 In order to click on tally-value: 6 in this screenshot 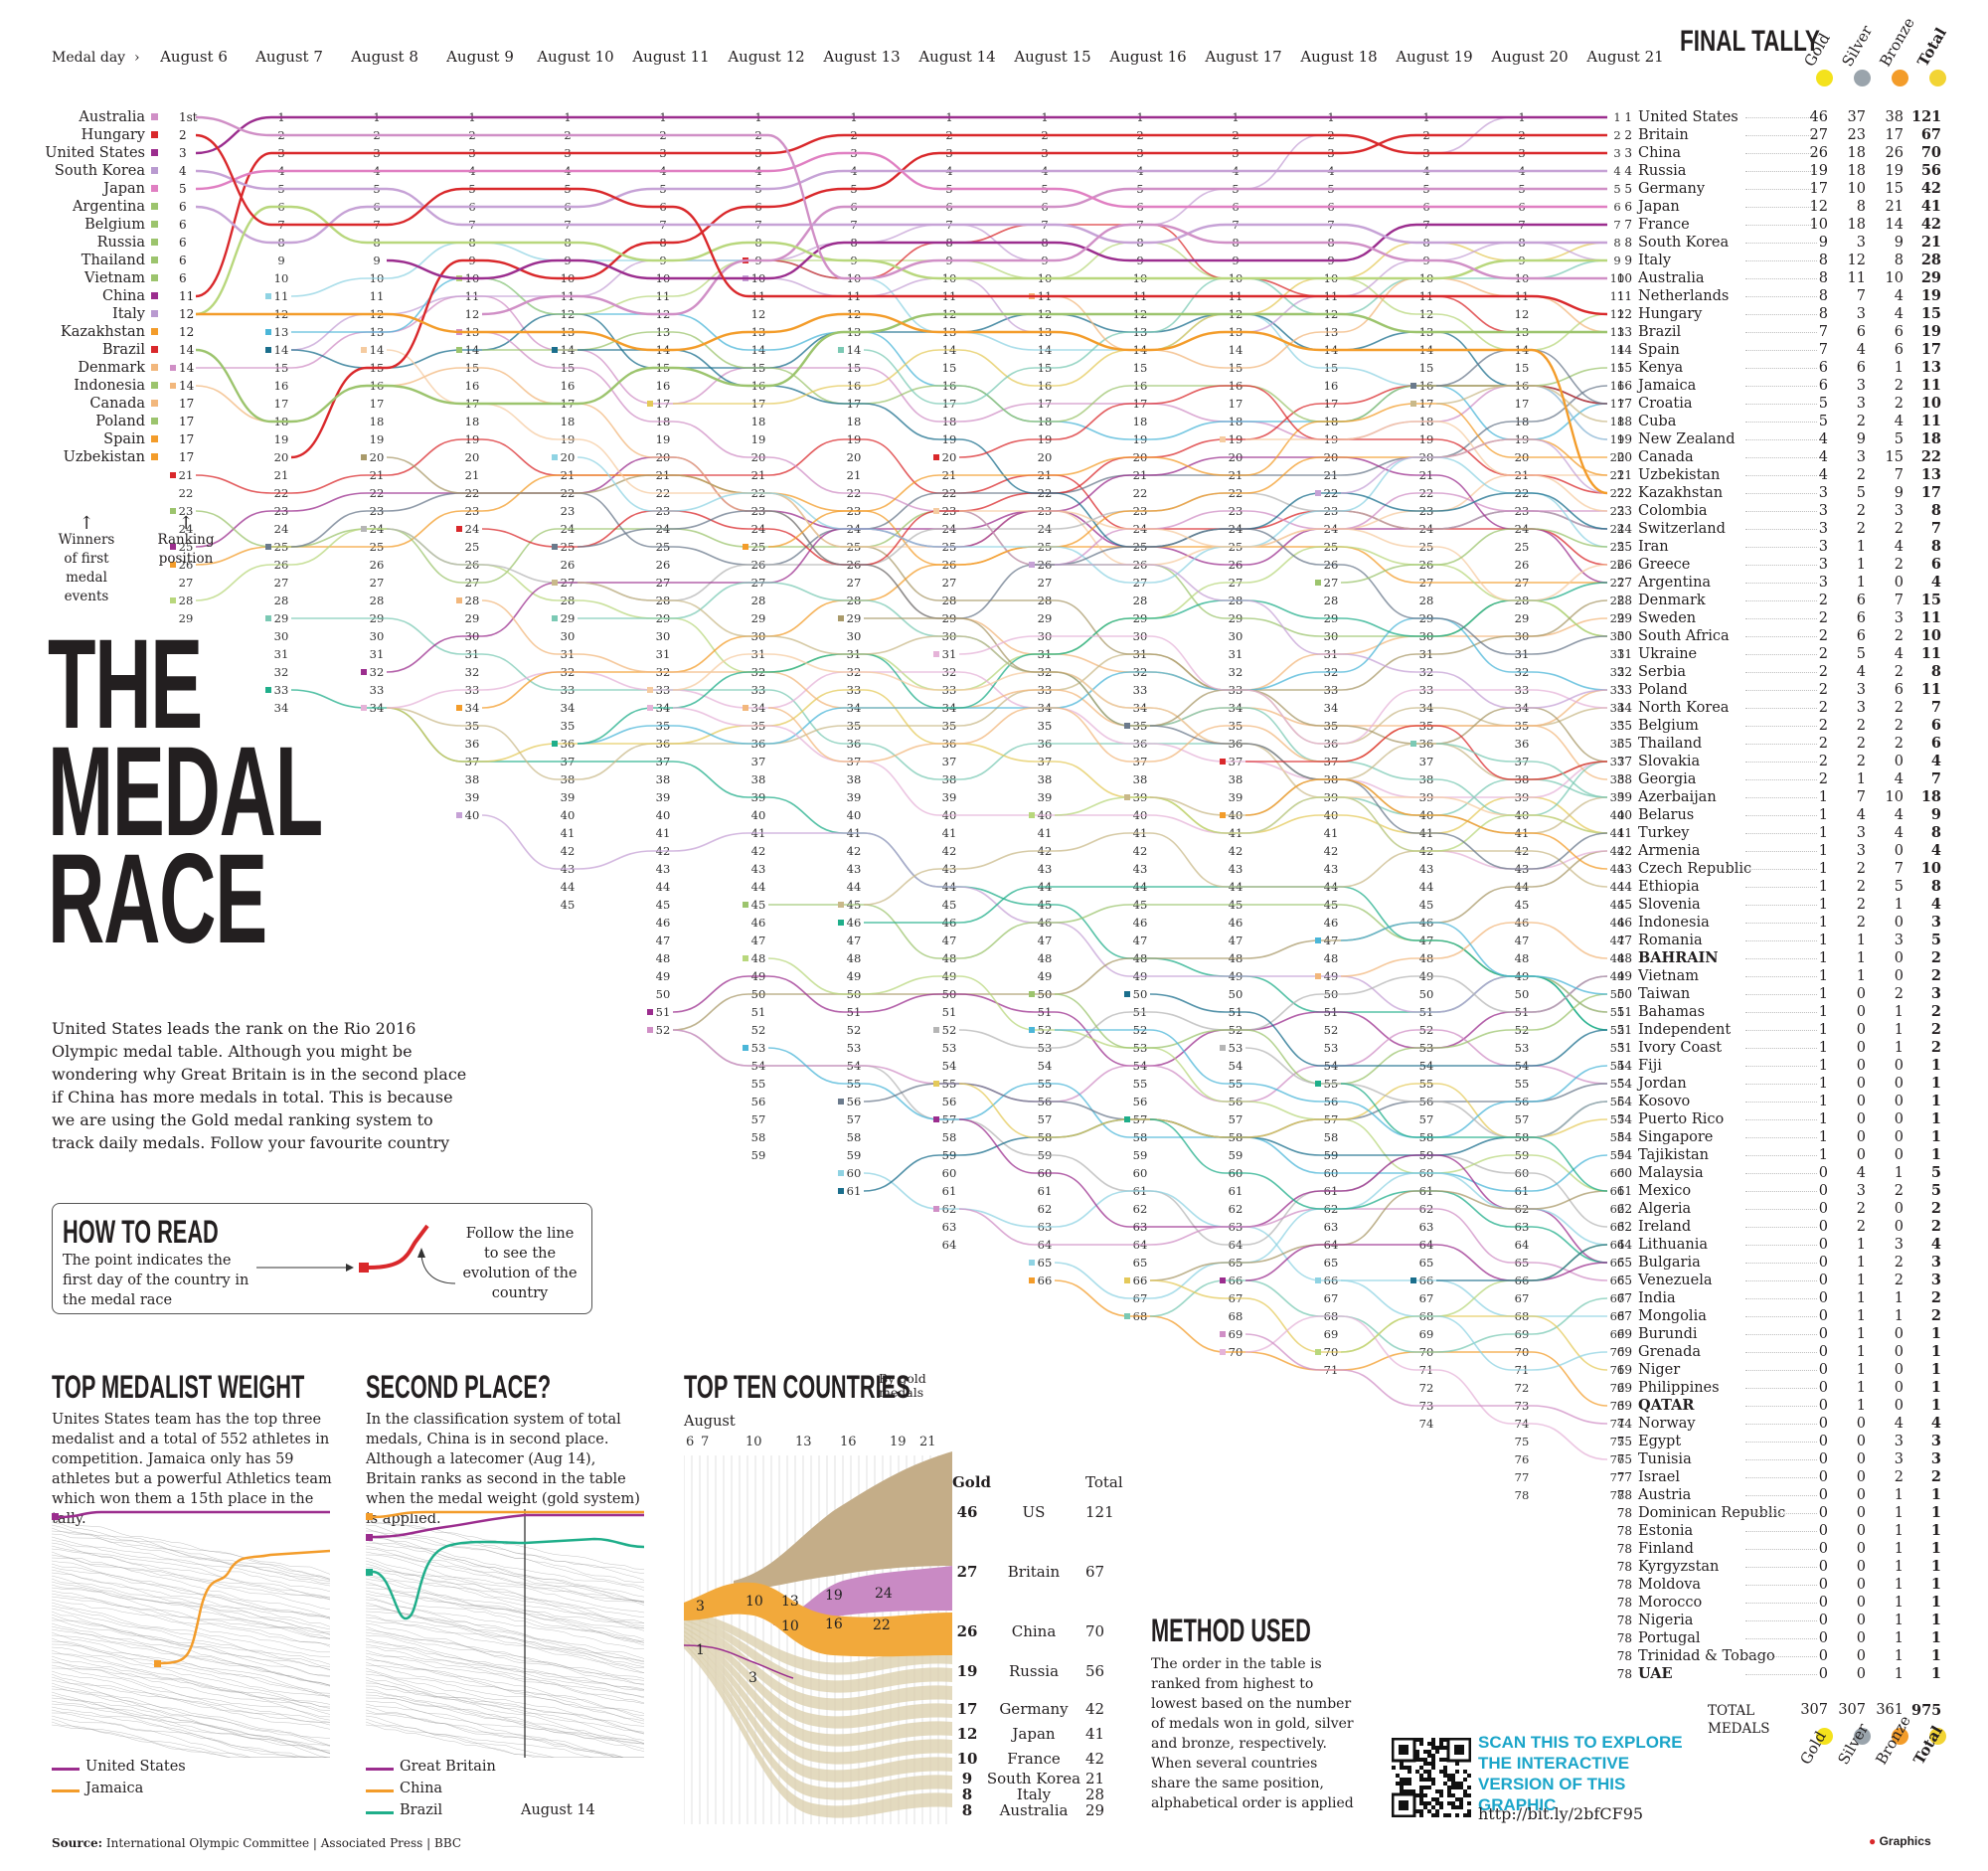, I will do `click(1861, 332)`.